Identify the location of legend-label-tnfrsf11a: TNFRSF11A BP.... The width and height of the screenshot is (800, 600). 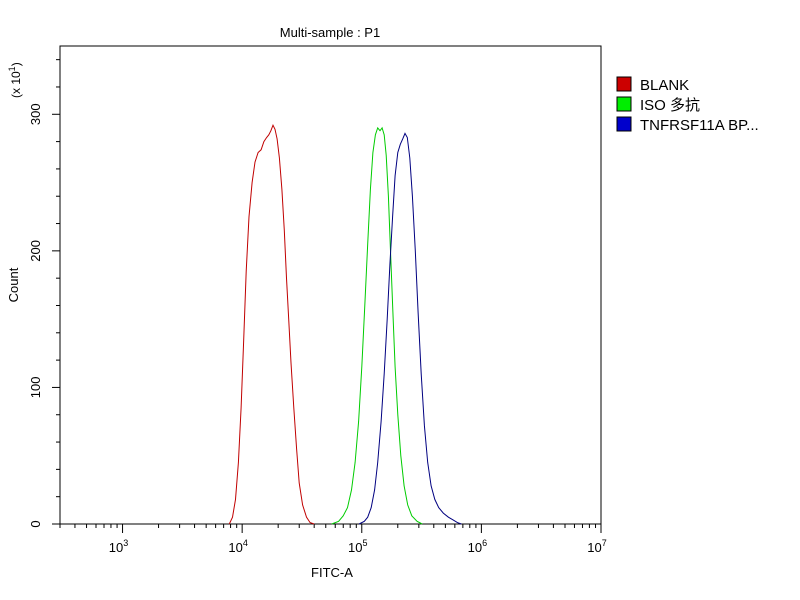
(699, 125).